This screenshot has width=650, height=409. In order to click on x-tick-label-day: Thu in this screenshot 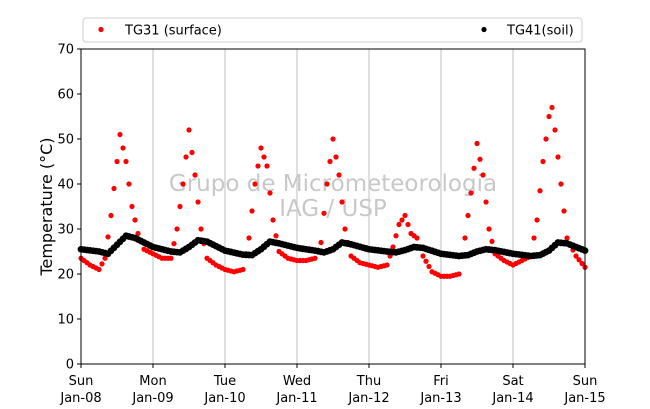, I will do `click(368, 381)`.